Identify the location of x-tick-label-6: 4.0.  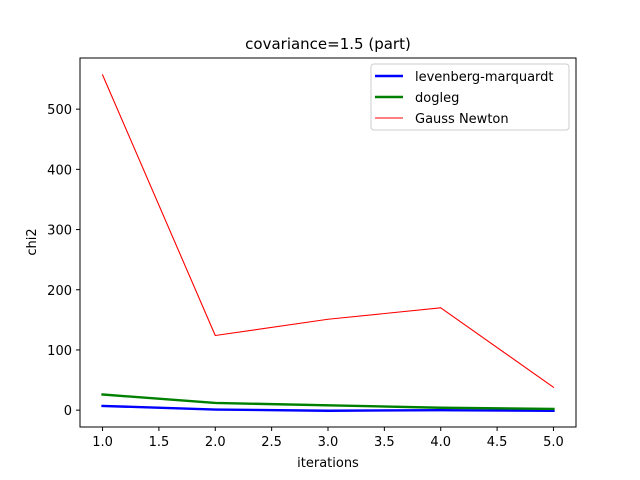
(440, 442).